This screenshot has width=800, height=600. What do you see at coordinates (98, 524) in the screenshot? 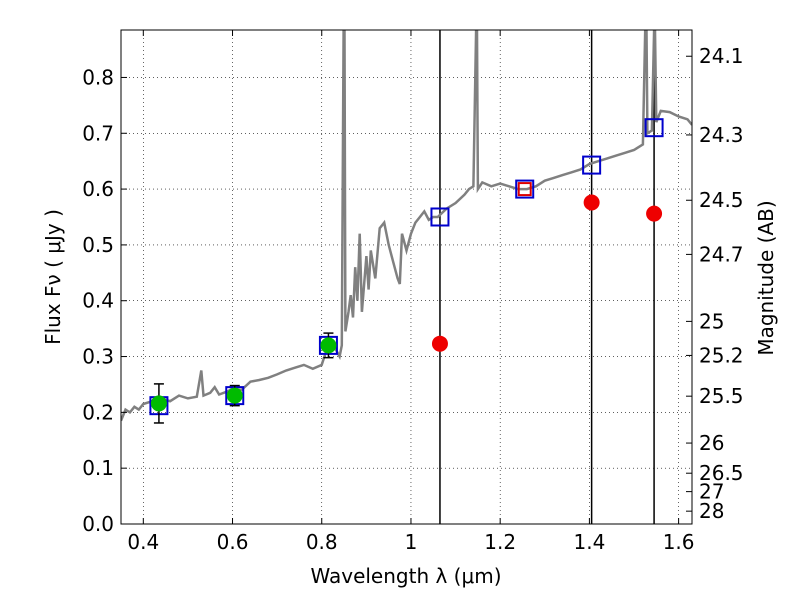
I see `y-tick-label: 0.0` at bounding box center [98, 524].